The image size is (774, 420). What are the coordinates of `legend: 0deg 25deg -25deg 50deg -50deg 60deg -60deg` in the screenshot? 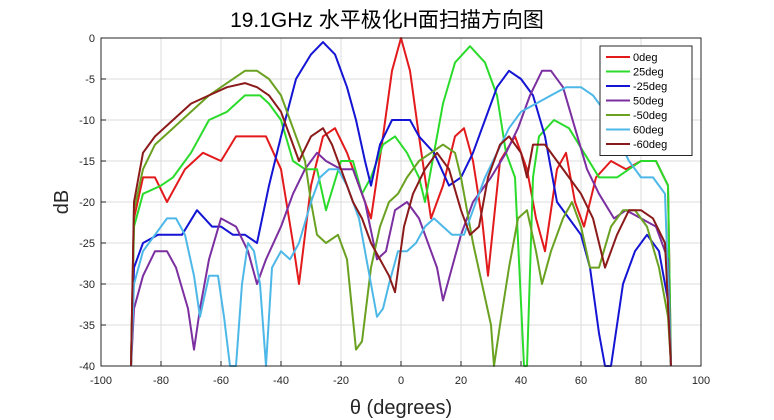 It's located at (646, 100).